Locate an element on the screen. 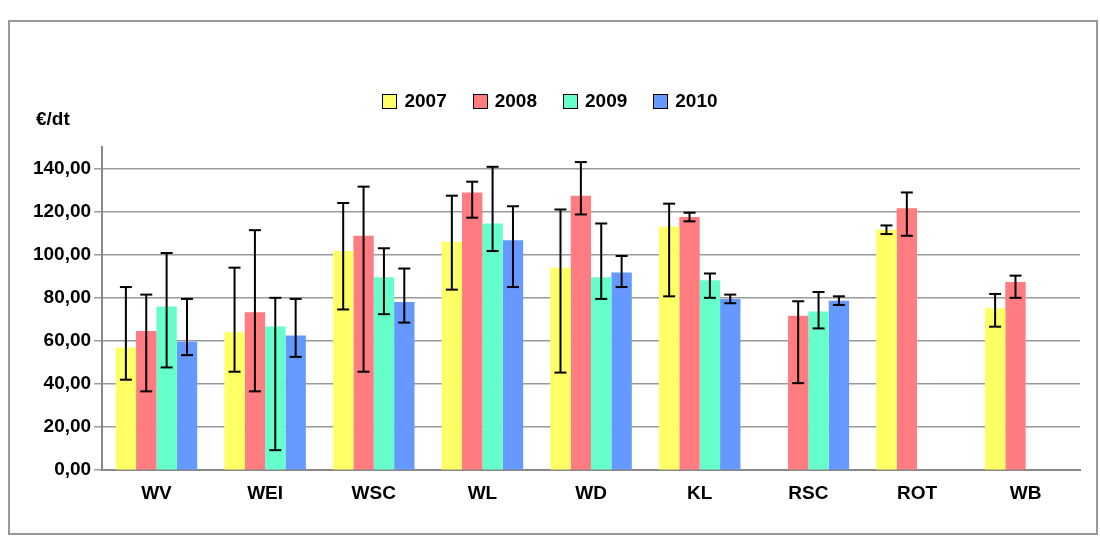 The height and width of the screenshot is (537, 1100). y-tick-label: 60,00 is located at coordinates (67, 340).